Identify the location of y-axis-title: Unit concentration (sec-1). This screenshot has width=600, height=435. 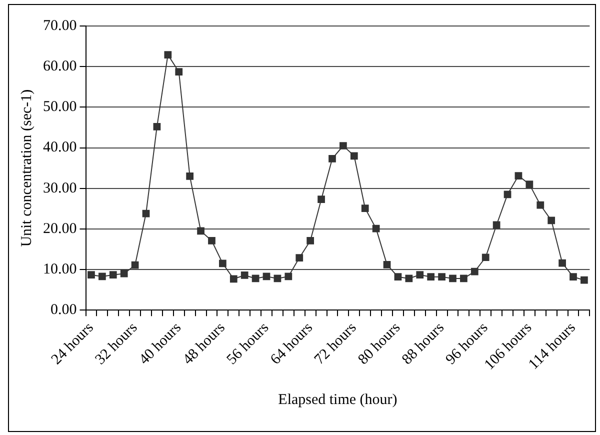
(26, 168).